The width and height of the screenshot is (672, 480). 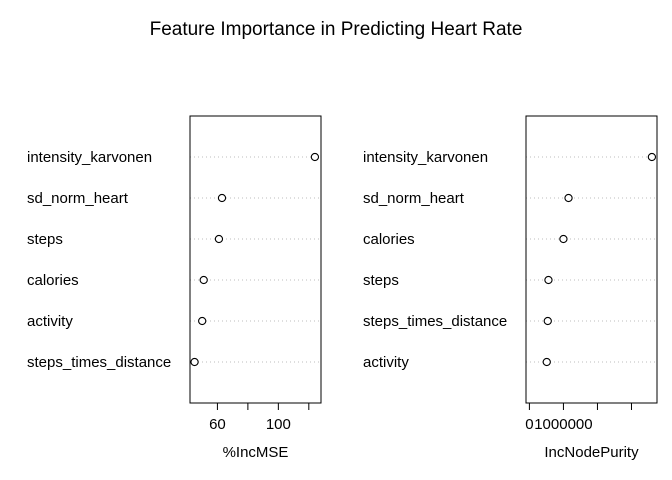 What do you see at coordinates (217, 424) in the screenshot?
I see `x-tick-label: 60` at bounding box center [217, 424].